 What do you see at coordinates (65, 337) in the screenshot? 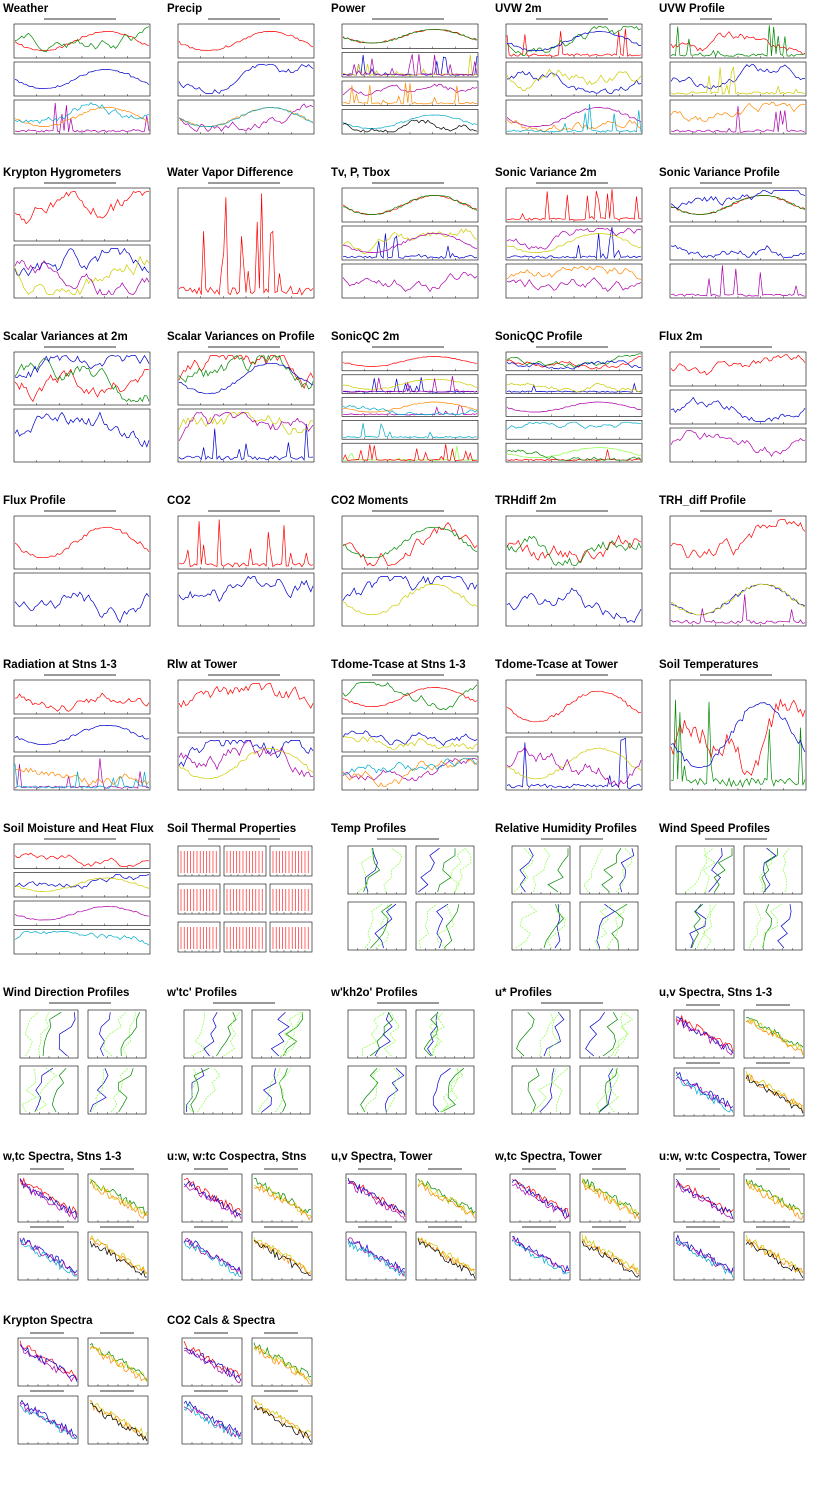
I see `thumbnail-title: Scalar Variances at 2m` at bounding box center [65, 337].